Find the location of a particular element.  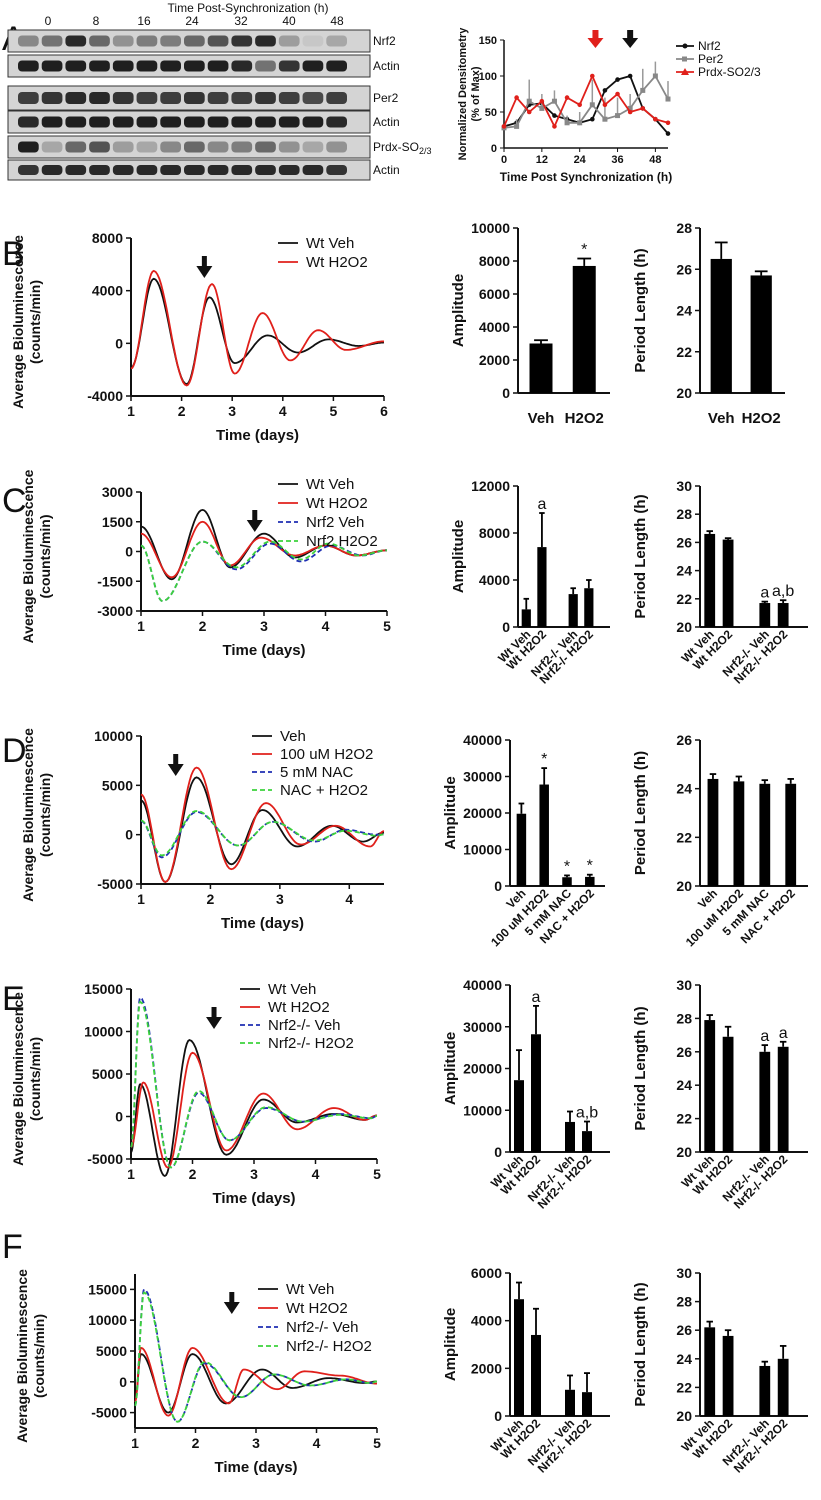

x-tick-label: 6 is located at coordinates (384, 411).